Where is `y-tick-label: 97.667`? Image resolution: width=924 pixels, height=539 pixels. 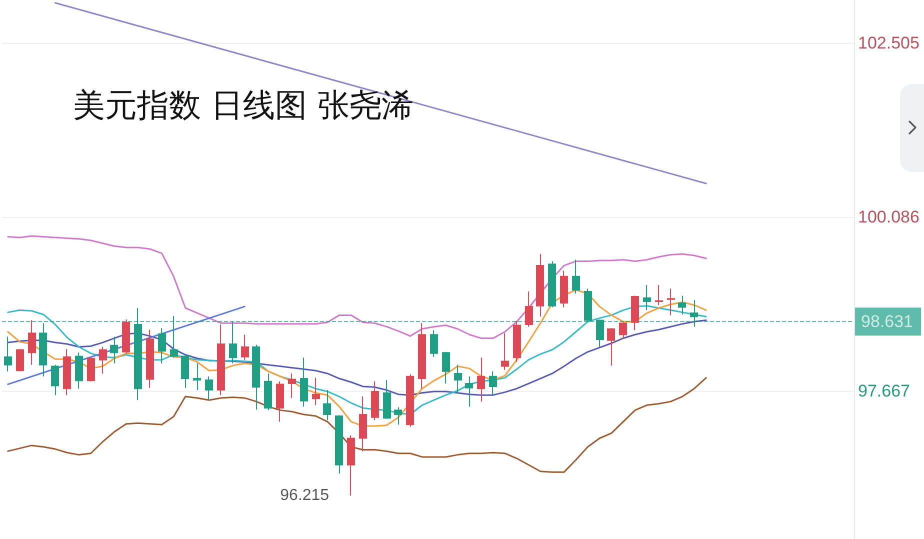 y-tick-label: 97.667 is located at coordinates (884, 390).